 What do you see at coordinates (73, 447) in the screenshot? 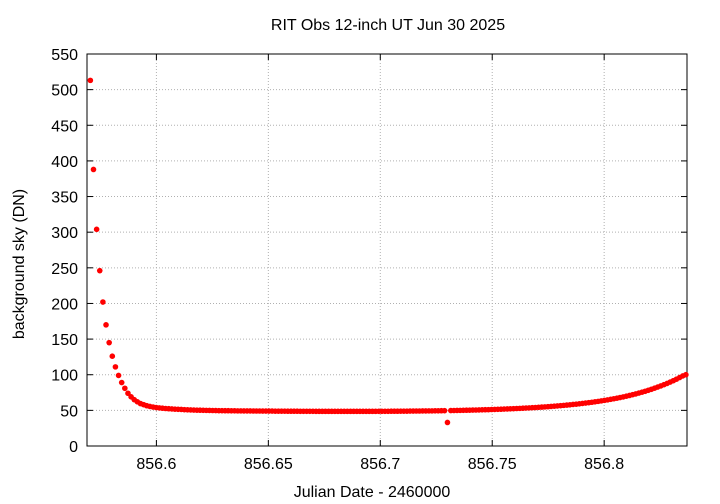
I see `y-tick-label: 0` at bounding box center [73, 447].